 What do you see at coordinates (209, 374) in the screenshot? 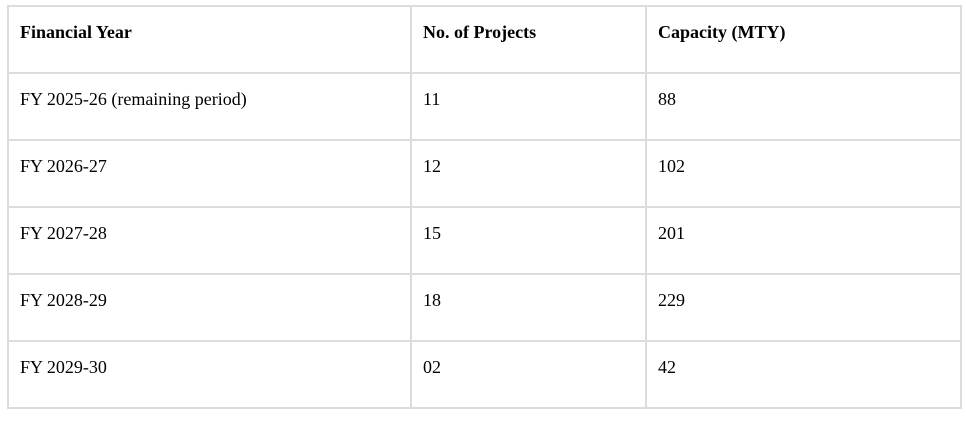
I see `cell-financial-year: FY 2029-30` at bounding box center [209, 374].